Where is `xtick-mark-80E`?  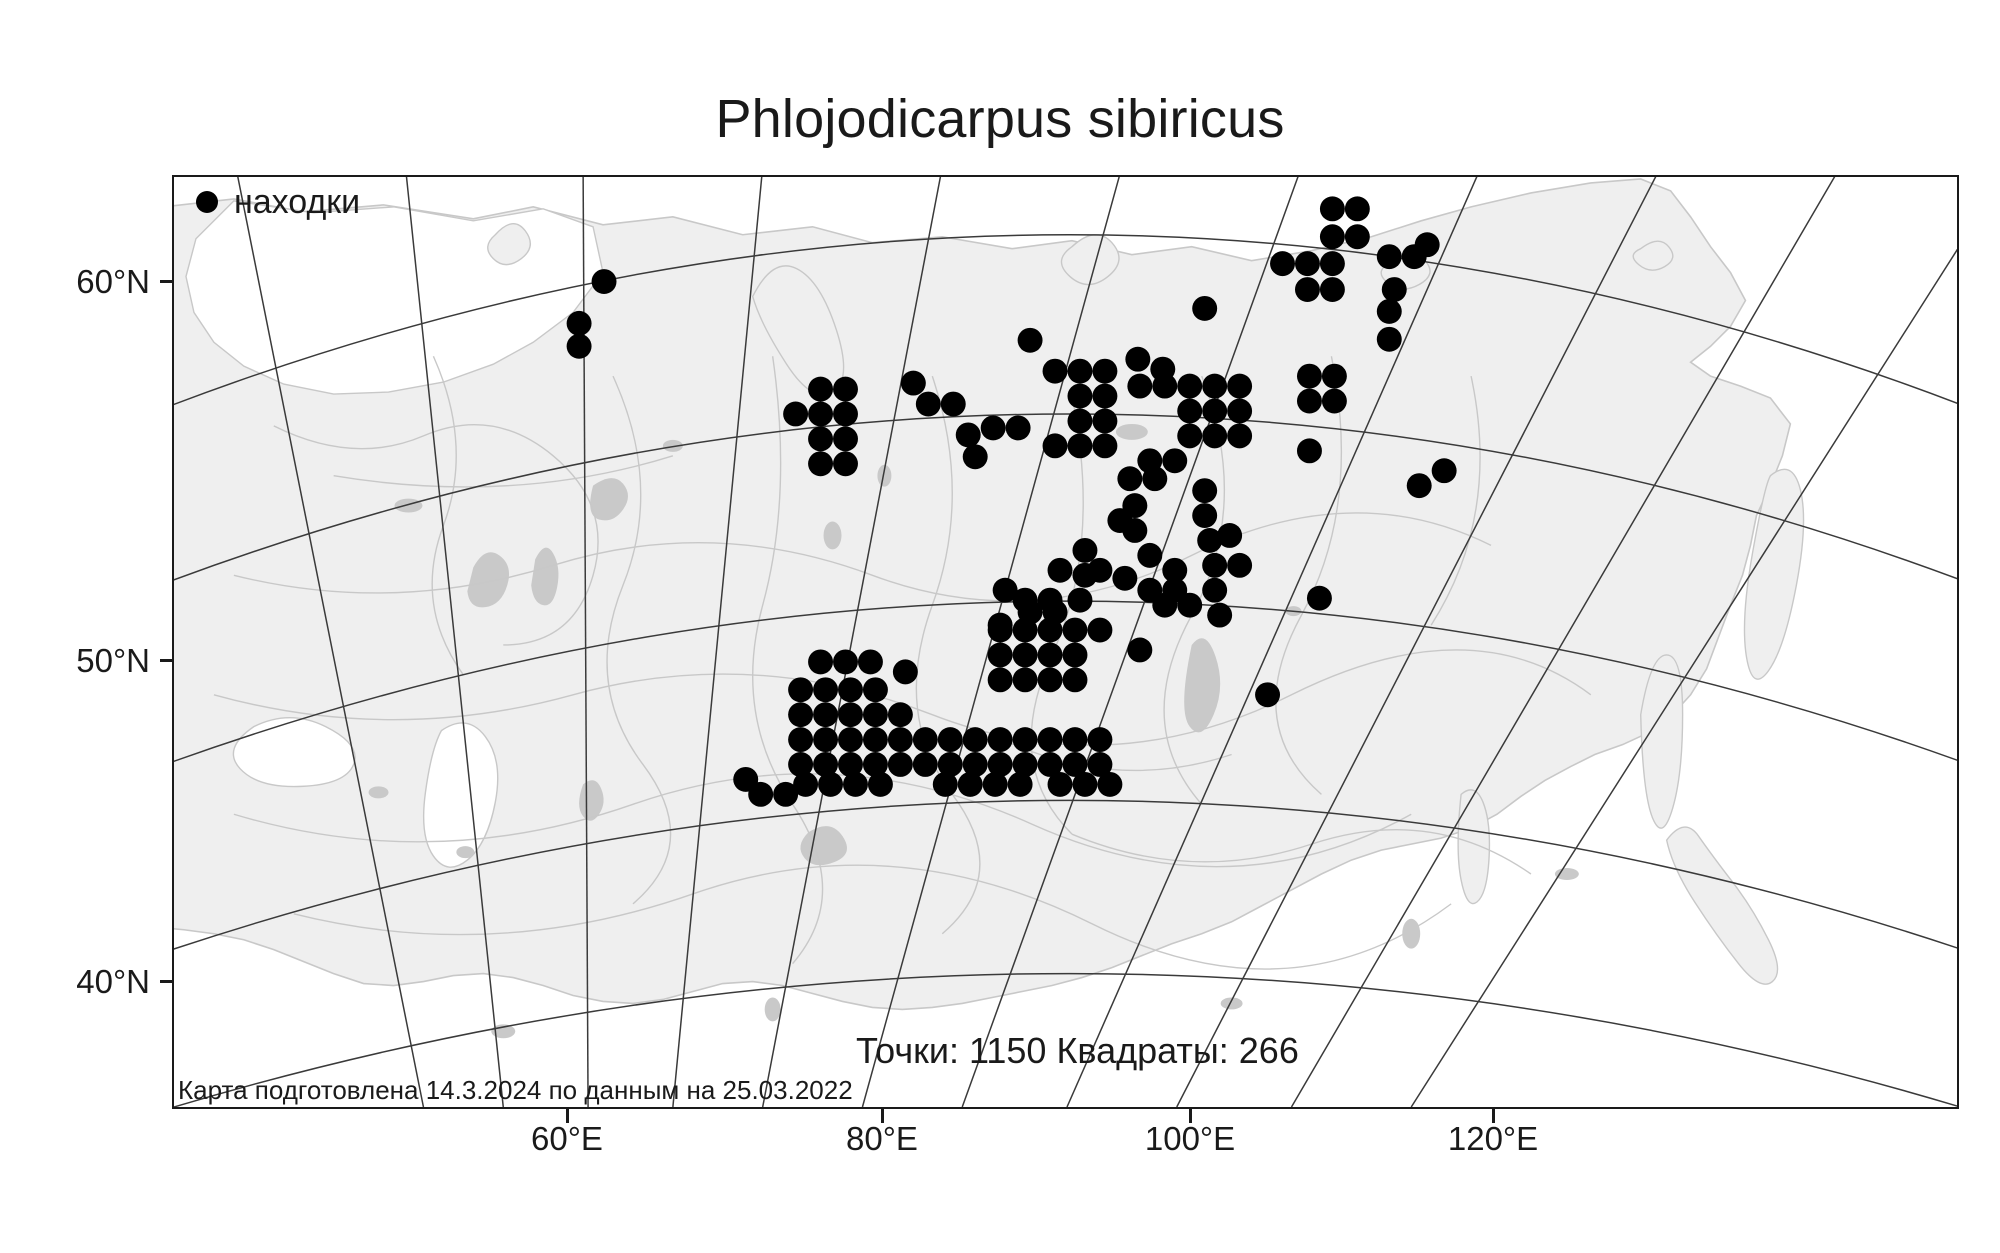 xtick-mark-80E is located at coordinates (882, 1116).